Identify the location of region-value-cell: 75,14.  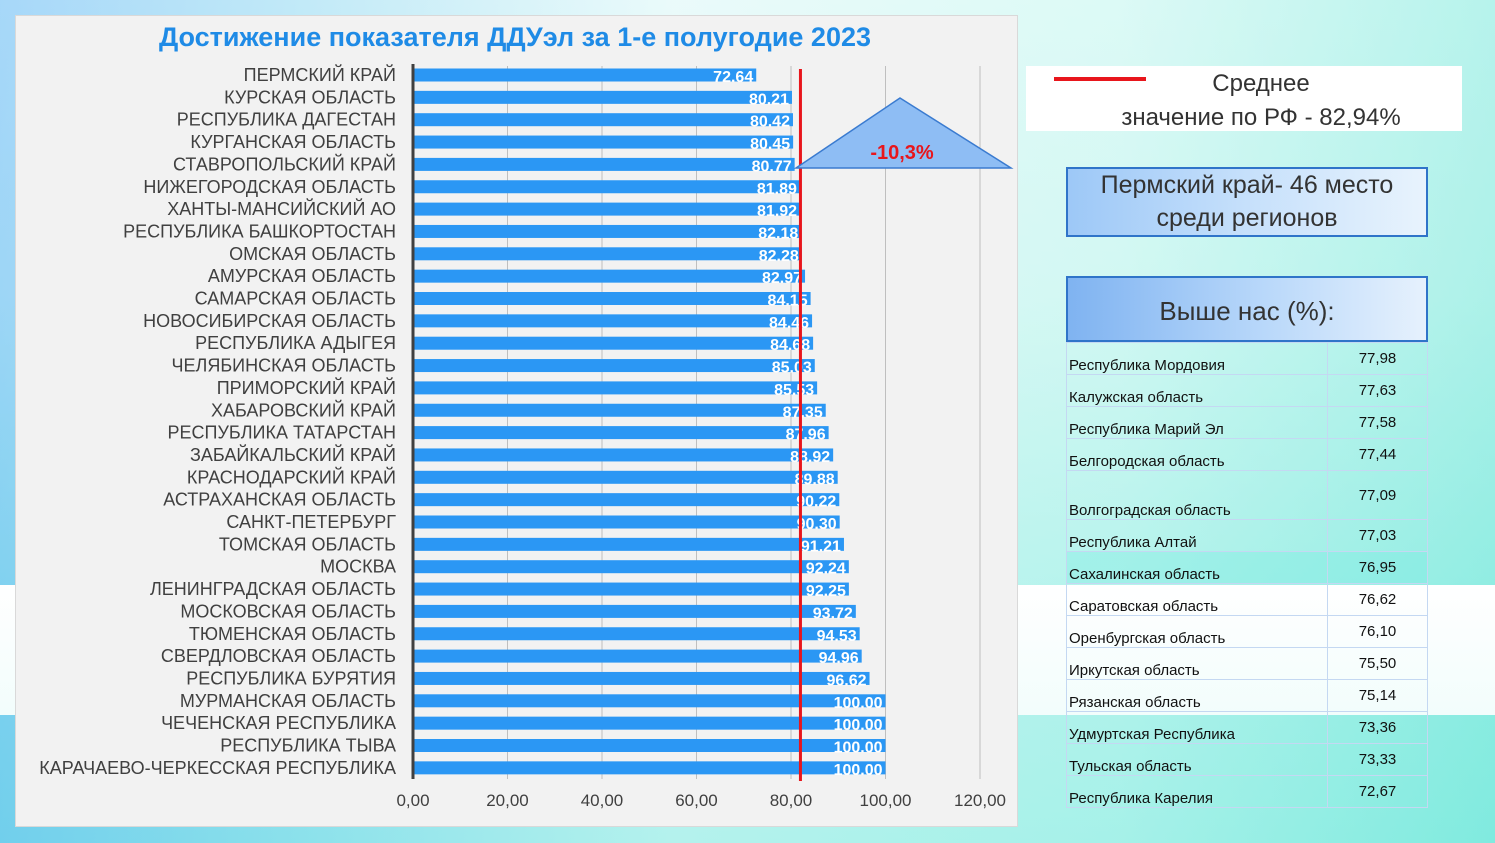
(1377, 695).